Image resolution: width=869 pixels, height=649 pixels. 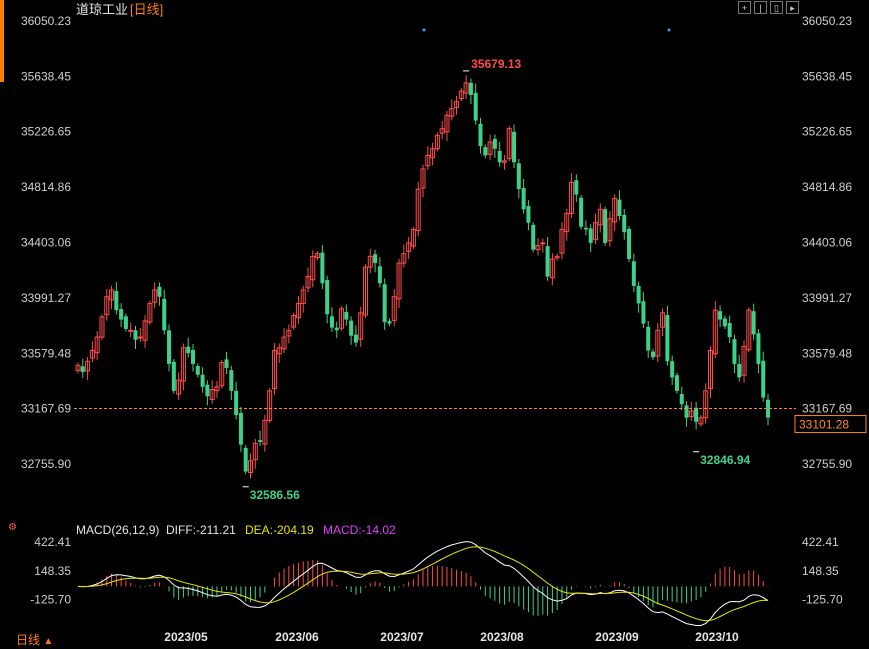 What do you see at coordinates (48, 641) in the screenshot?
I see `period-tab-arrow: ▲` at bounding box center [48, 641].